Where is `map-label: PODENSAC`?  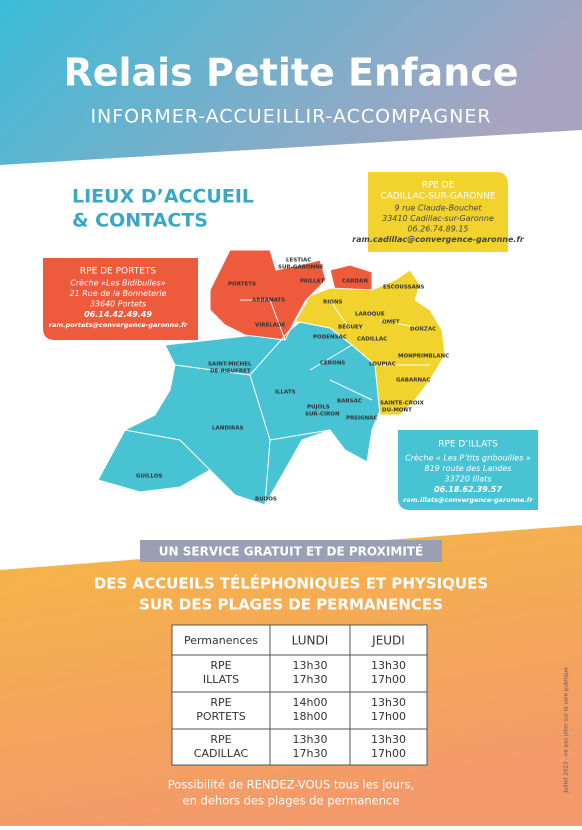 map-label: PODENSAC is located at coordinates (330, 338).